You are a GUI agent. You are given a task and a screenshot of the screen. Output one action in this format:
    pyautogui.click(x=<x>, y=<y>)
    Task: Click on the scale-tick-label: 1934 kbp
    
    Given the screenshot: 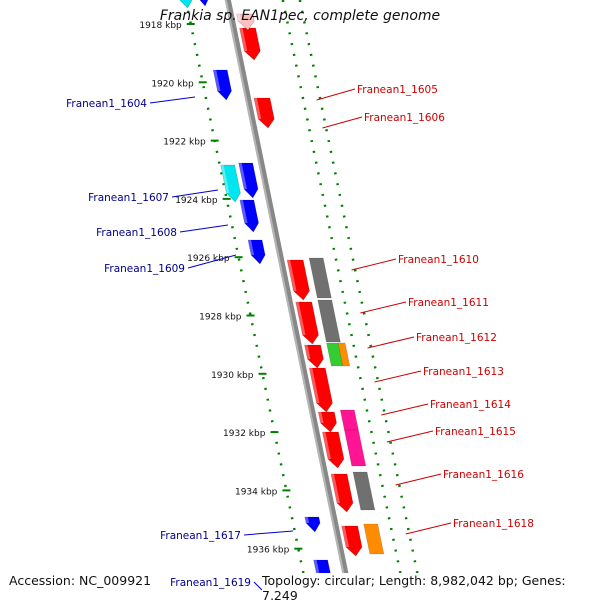 What is the action you would take?
    pyautogui.click(x=256, y=492)
    